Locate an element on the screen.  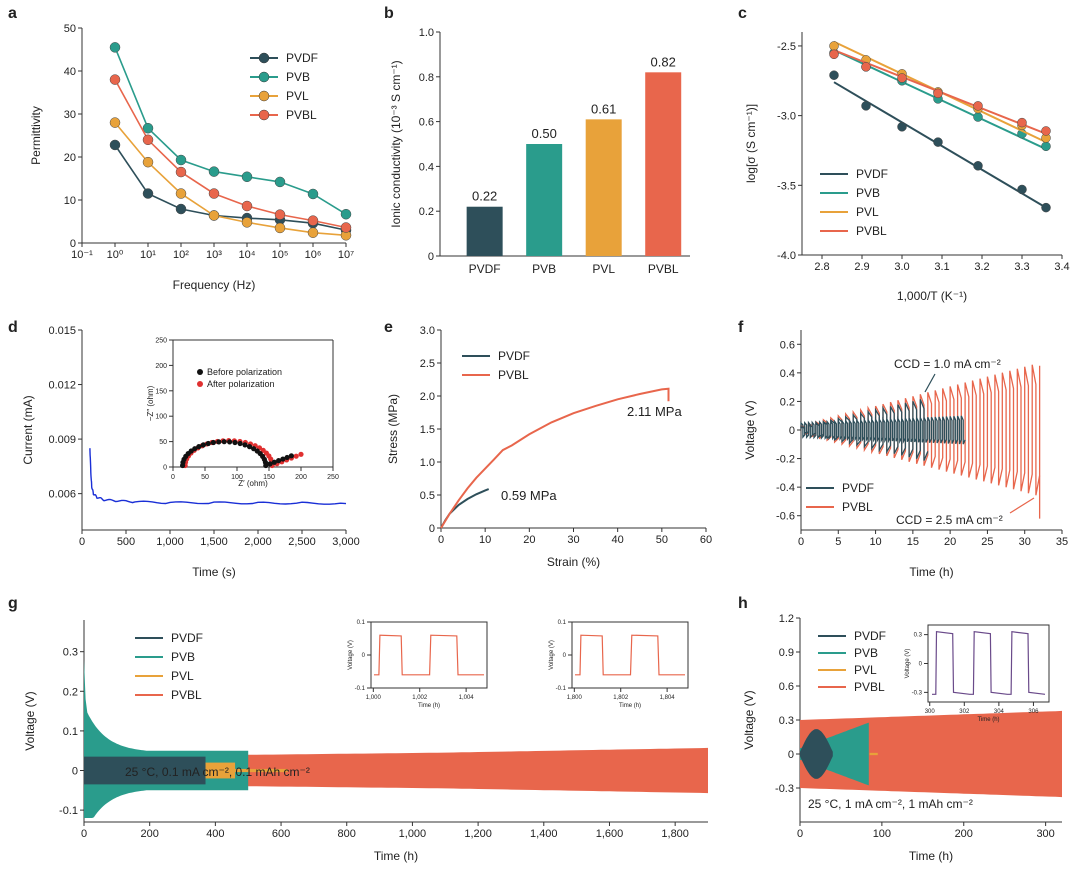
panel-d-xtick-label: 3,000 is located at coordinates (346, 542).